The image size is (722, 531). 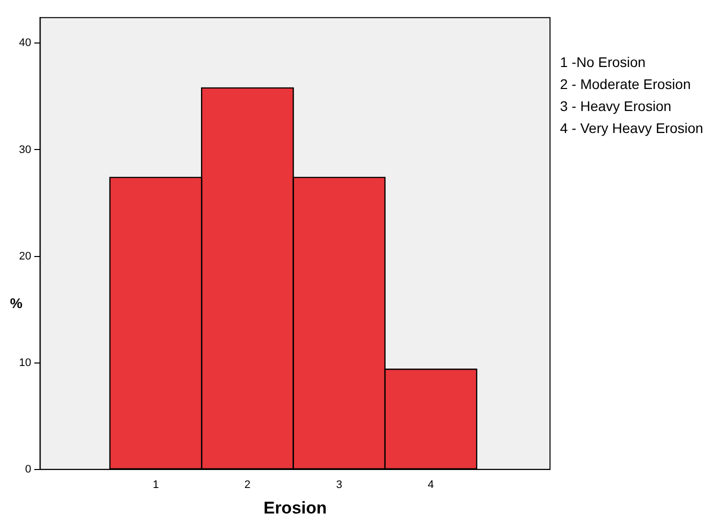 What do you see at coordinates (616, 106) in the screenshot?
I see `text: 3 - Heavy Erosion` at bounding box center [616, 106].